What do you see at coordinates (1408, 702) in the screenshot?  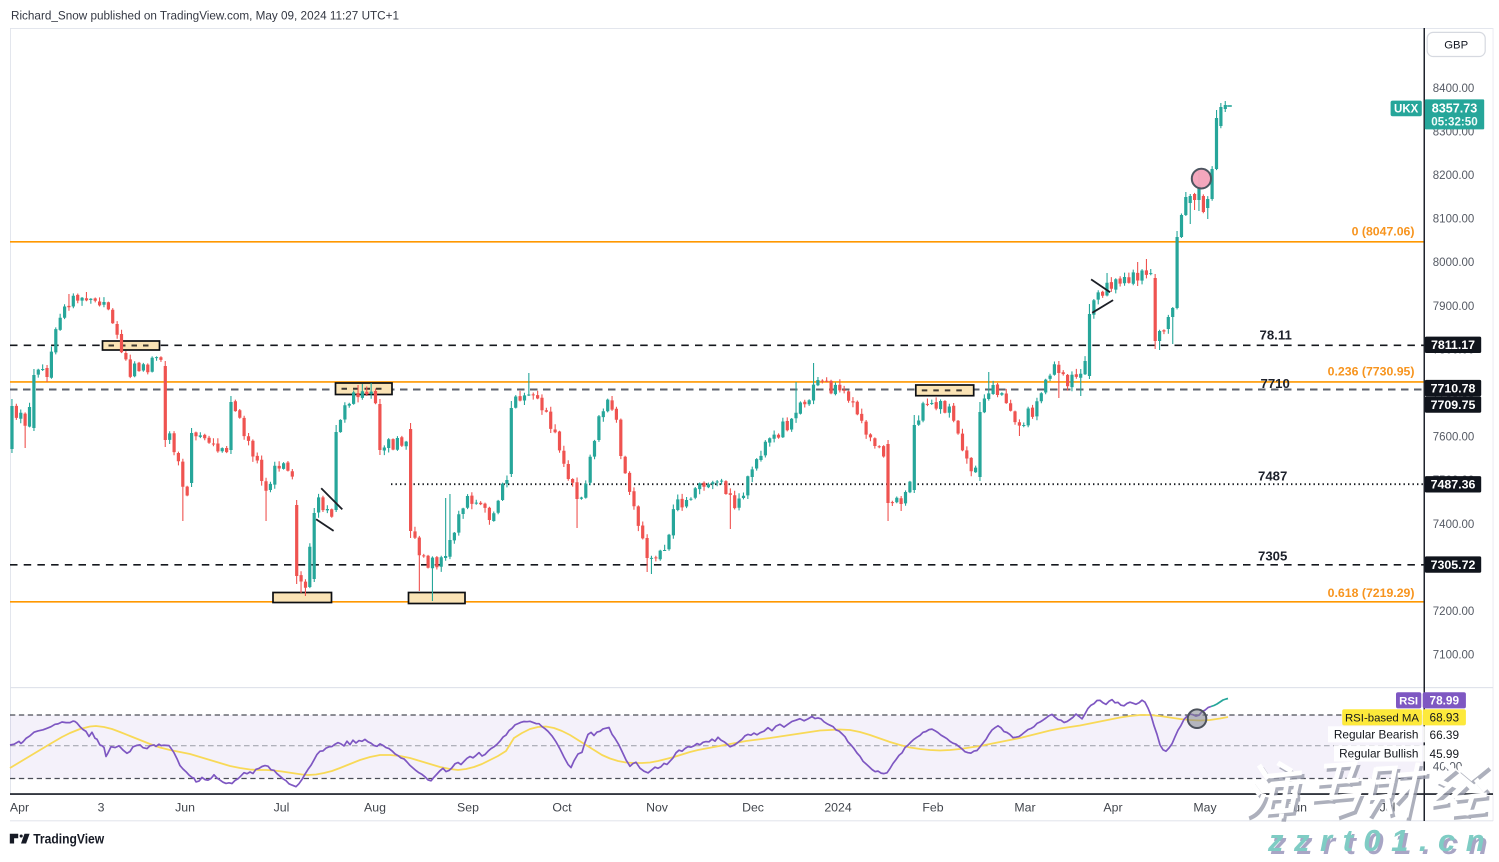 I see `svg-text: RSI` at bounding box center [1408, 702].